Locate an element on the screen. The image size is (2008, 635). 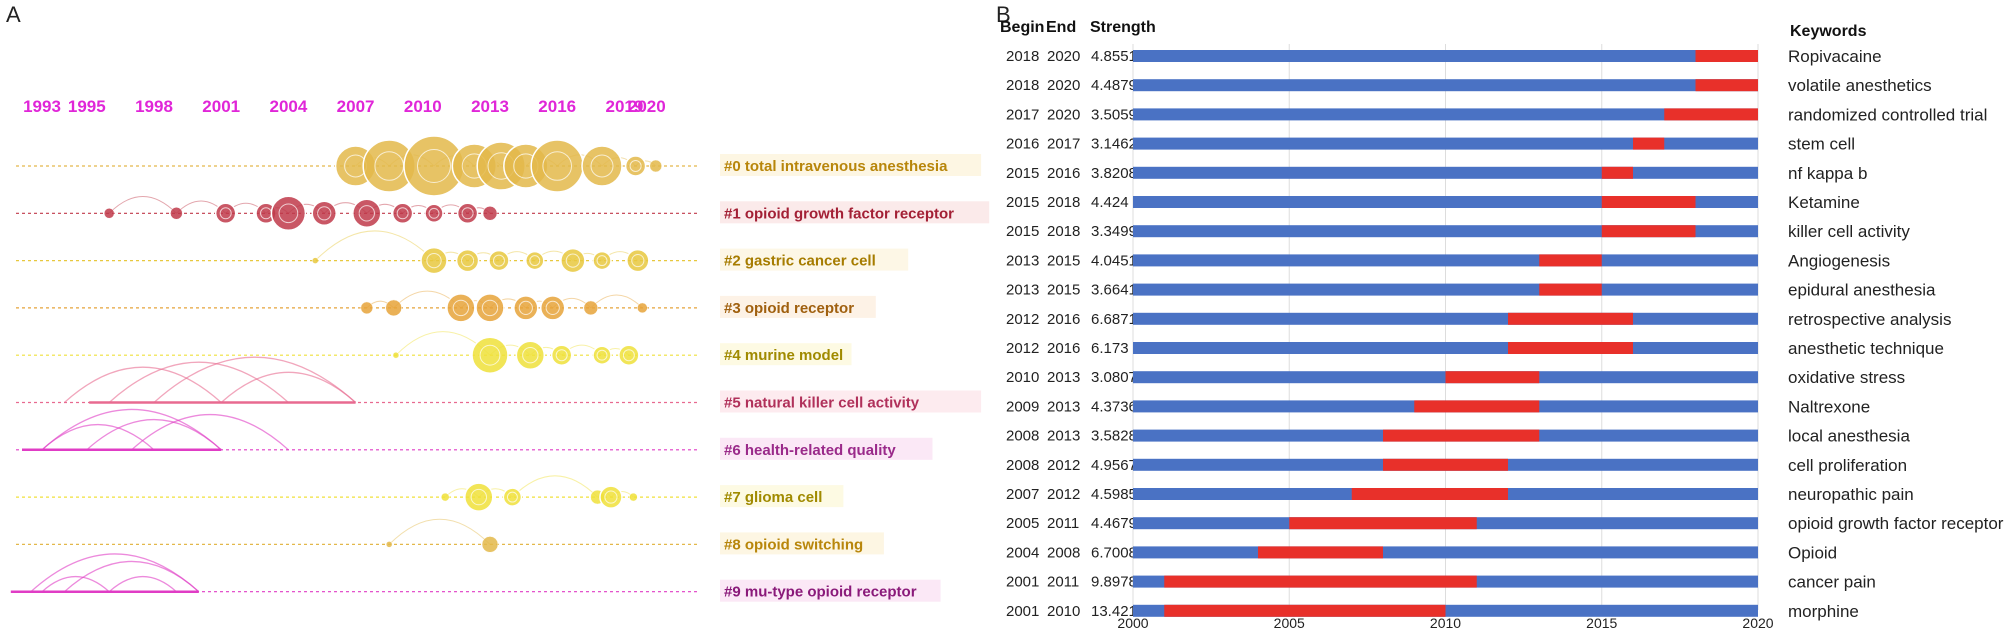
burst-row: 2013 2015 4.0451 Angiogenesis is located at coordinates (1448, 260).